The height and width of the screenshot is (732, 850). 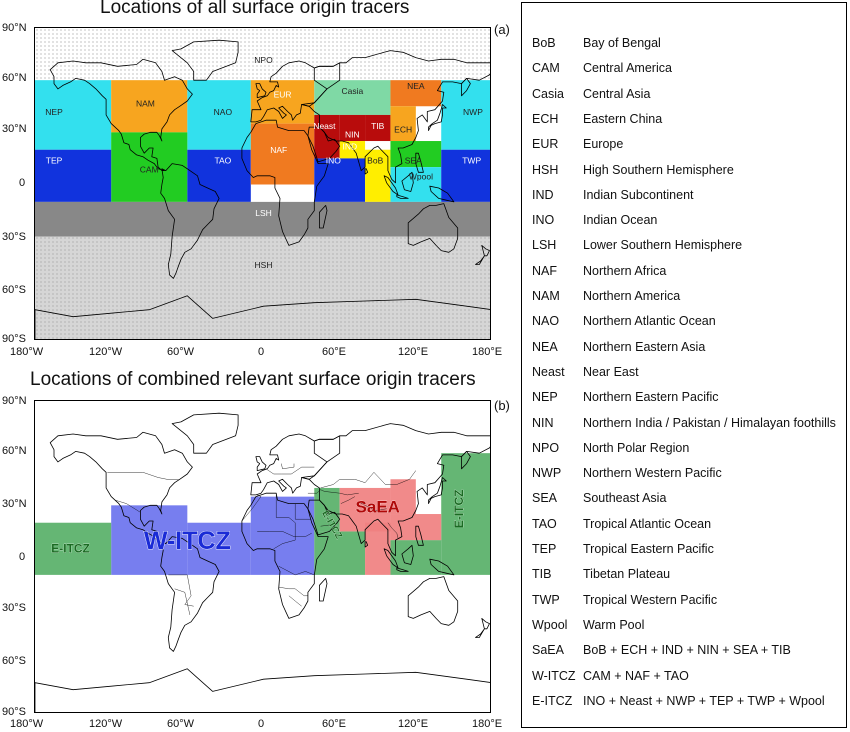 I want to click on legend-abbr: ECH, so click(x=545, y=118).